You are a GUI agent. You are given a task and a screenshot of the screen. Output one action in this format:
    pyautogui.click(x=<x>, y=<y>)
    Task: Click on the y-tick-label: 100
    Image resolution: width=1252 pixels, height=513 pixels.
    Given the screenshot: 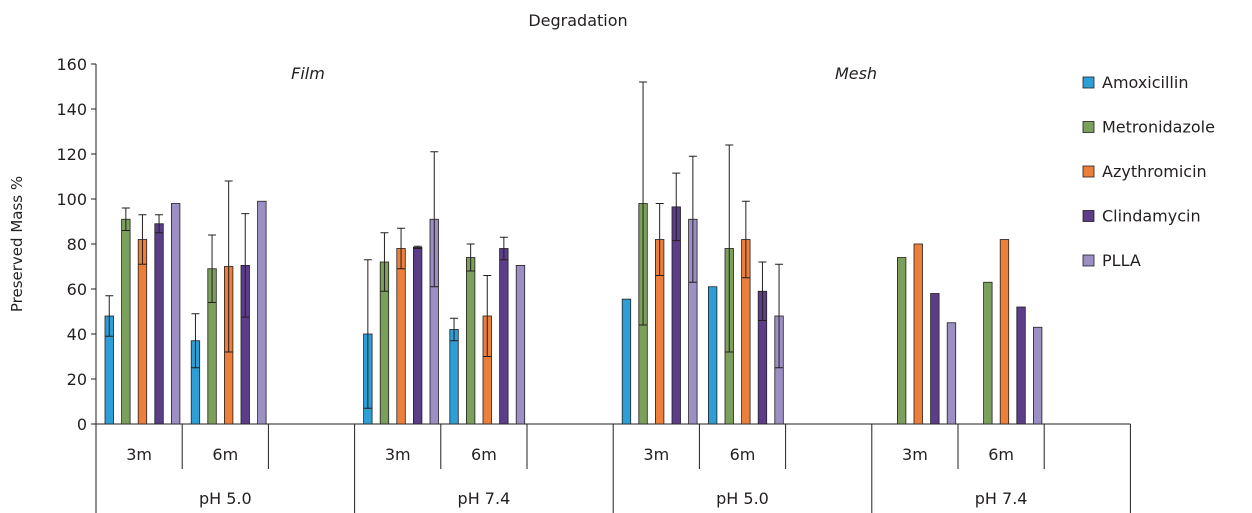 What is the action you would take?
    pyautogui.click(x=71, y=199)
    